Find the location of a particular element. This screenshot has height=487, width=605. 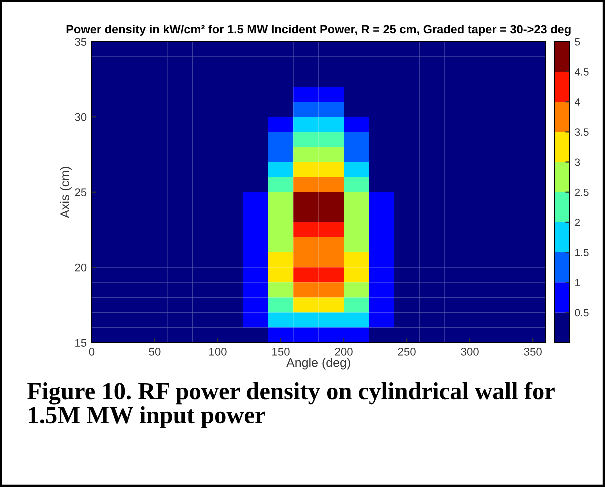

x-tick-label: 250 is located at coordinates (407, 352).